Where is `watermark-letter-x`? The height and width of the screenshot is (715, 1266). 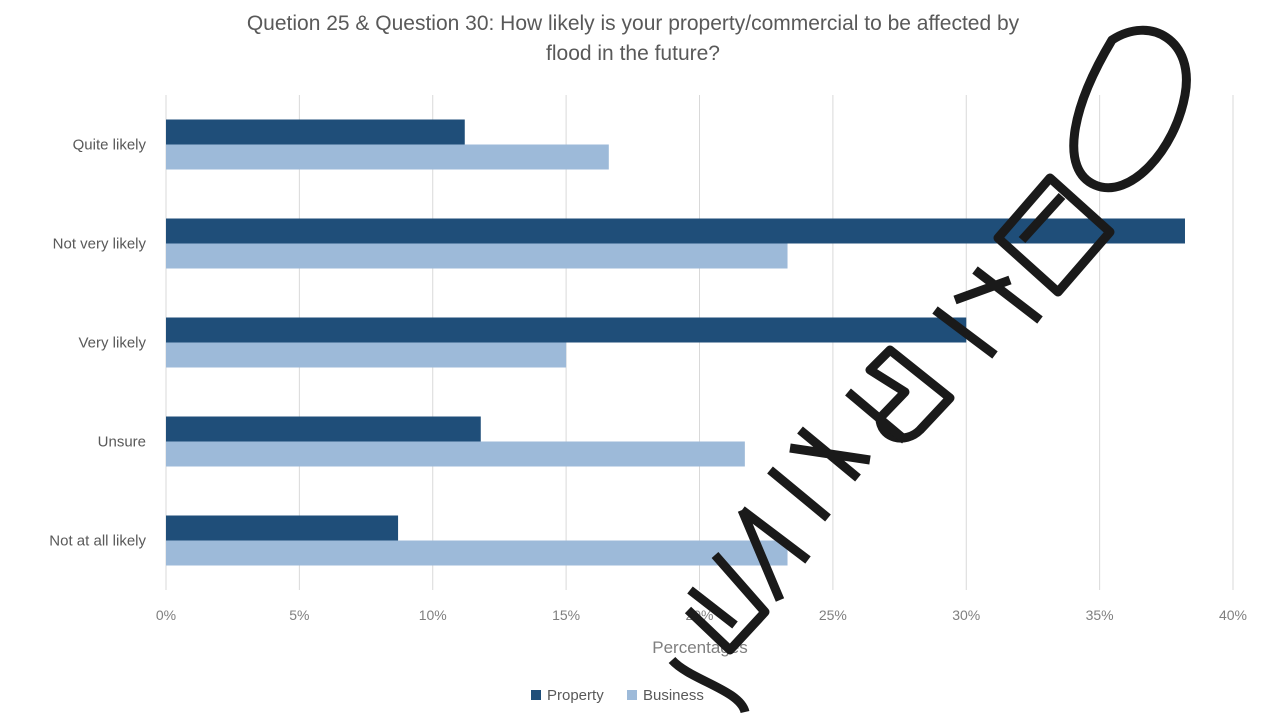
watermark-letter-x is located at coordinates (774, 554).